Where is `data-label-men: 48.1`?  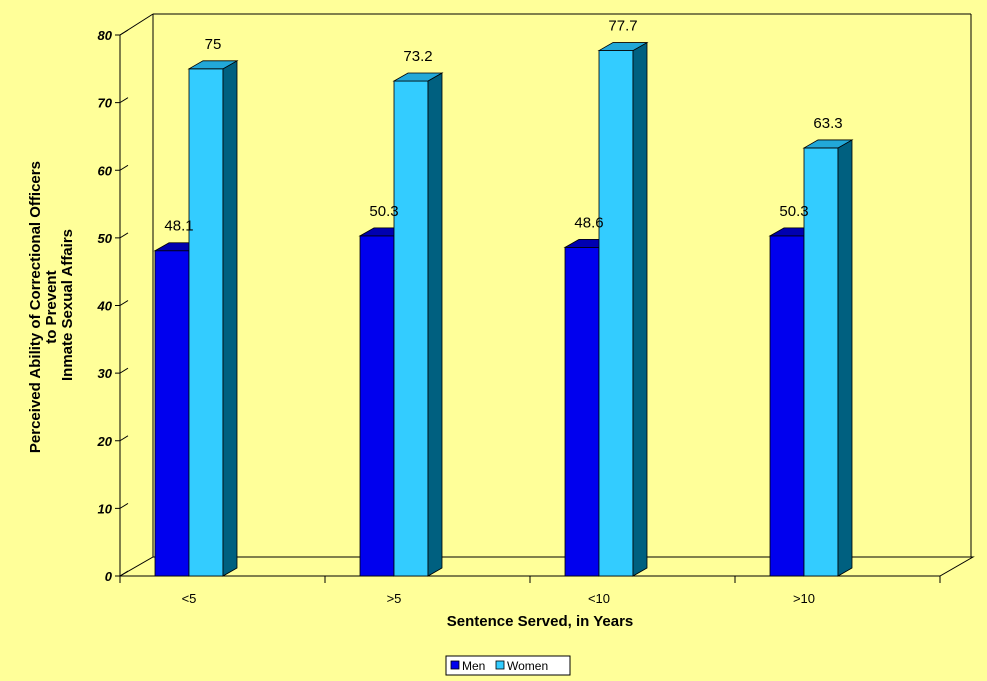
data-label-men: 48.1 is located at coordinates (178, 226).